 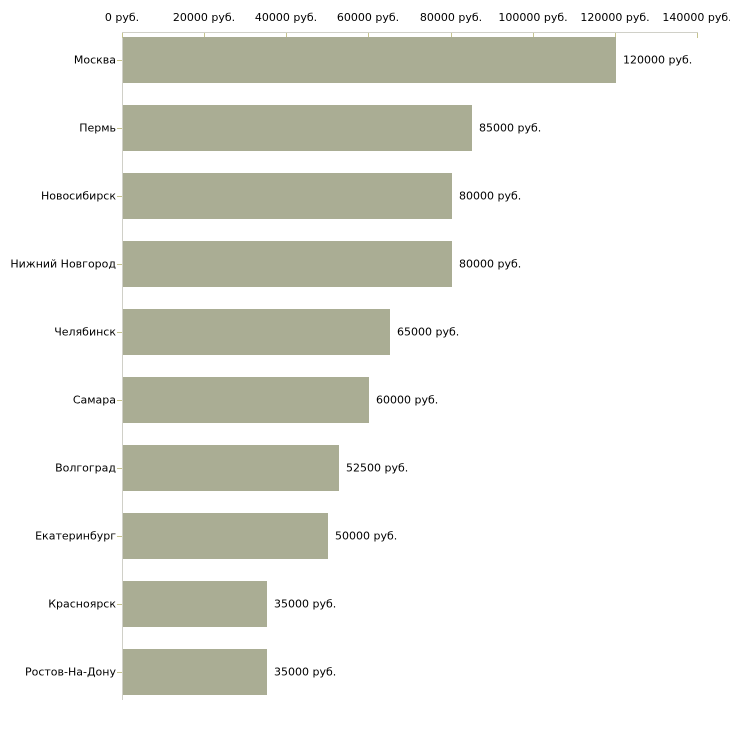 What do you see at coordinates (407, 400) in the screenshot?
I see `value-label: 60000 руб.` at bounding box center [407, 400].